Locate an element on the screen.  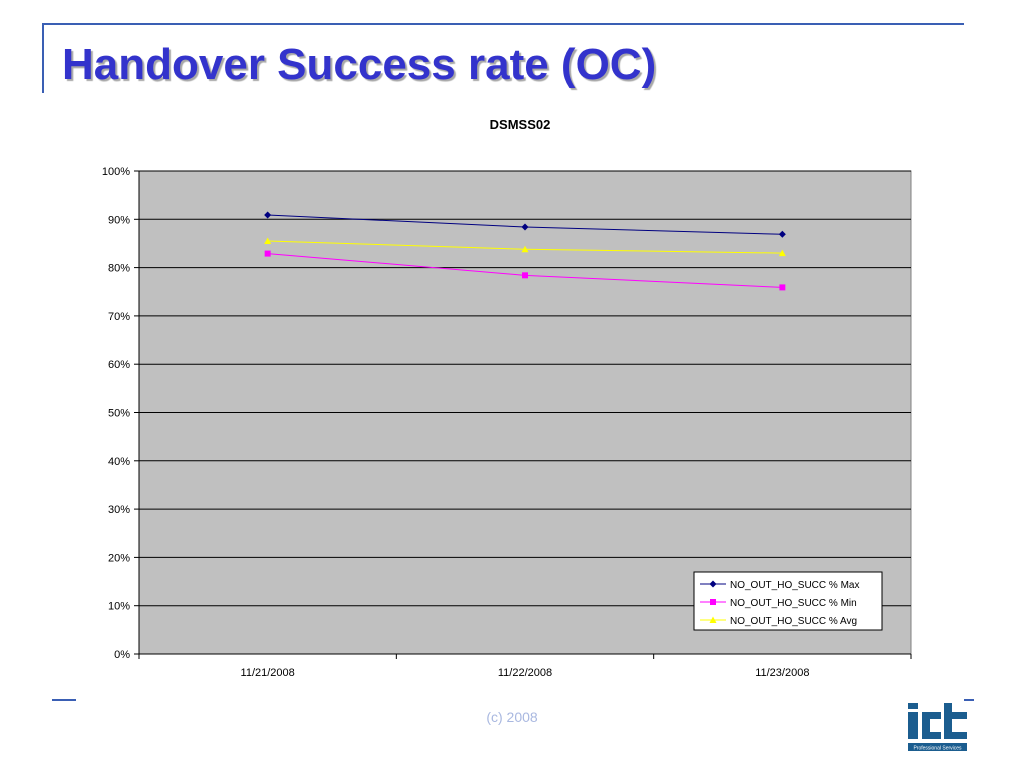
x-tick-label: 11/22/2008 is located at coordinates (525, 673).